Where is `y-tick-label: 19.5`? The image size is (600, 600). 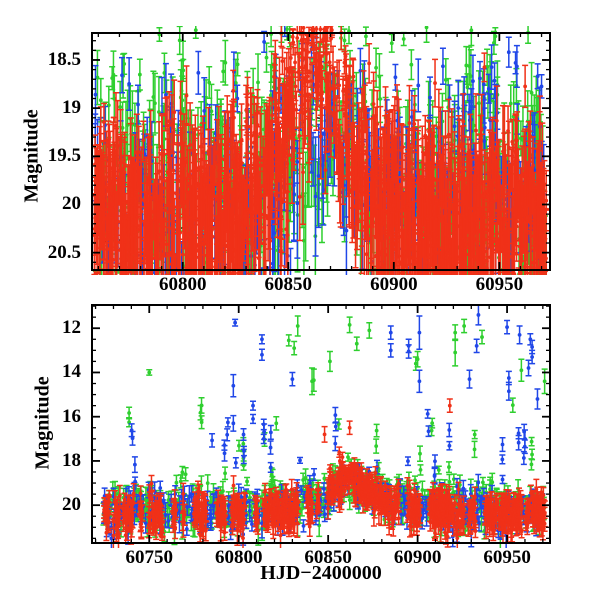
y-tick-label: 19.5 is located at coordinates (64, 156).